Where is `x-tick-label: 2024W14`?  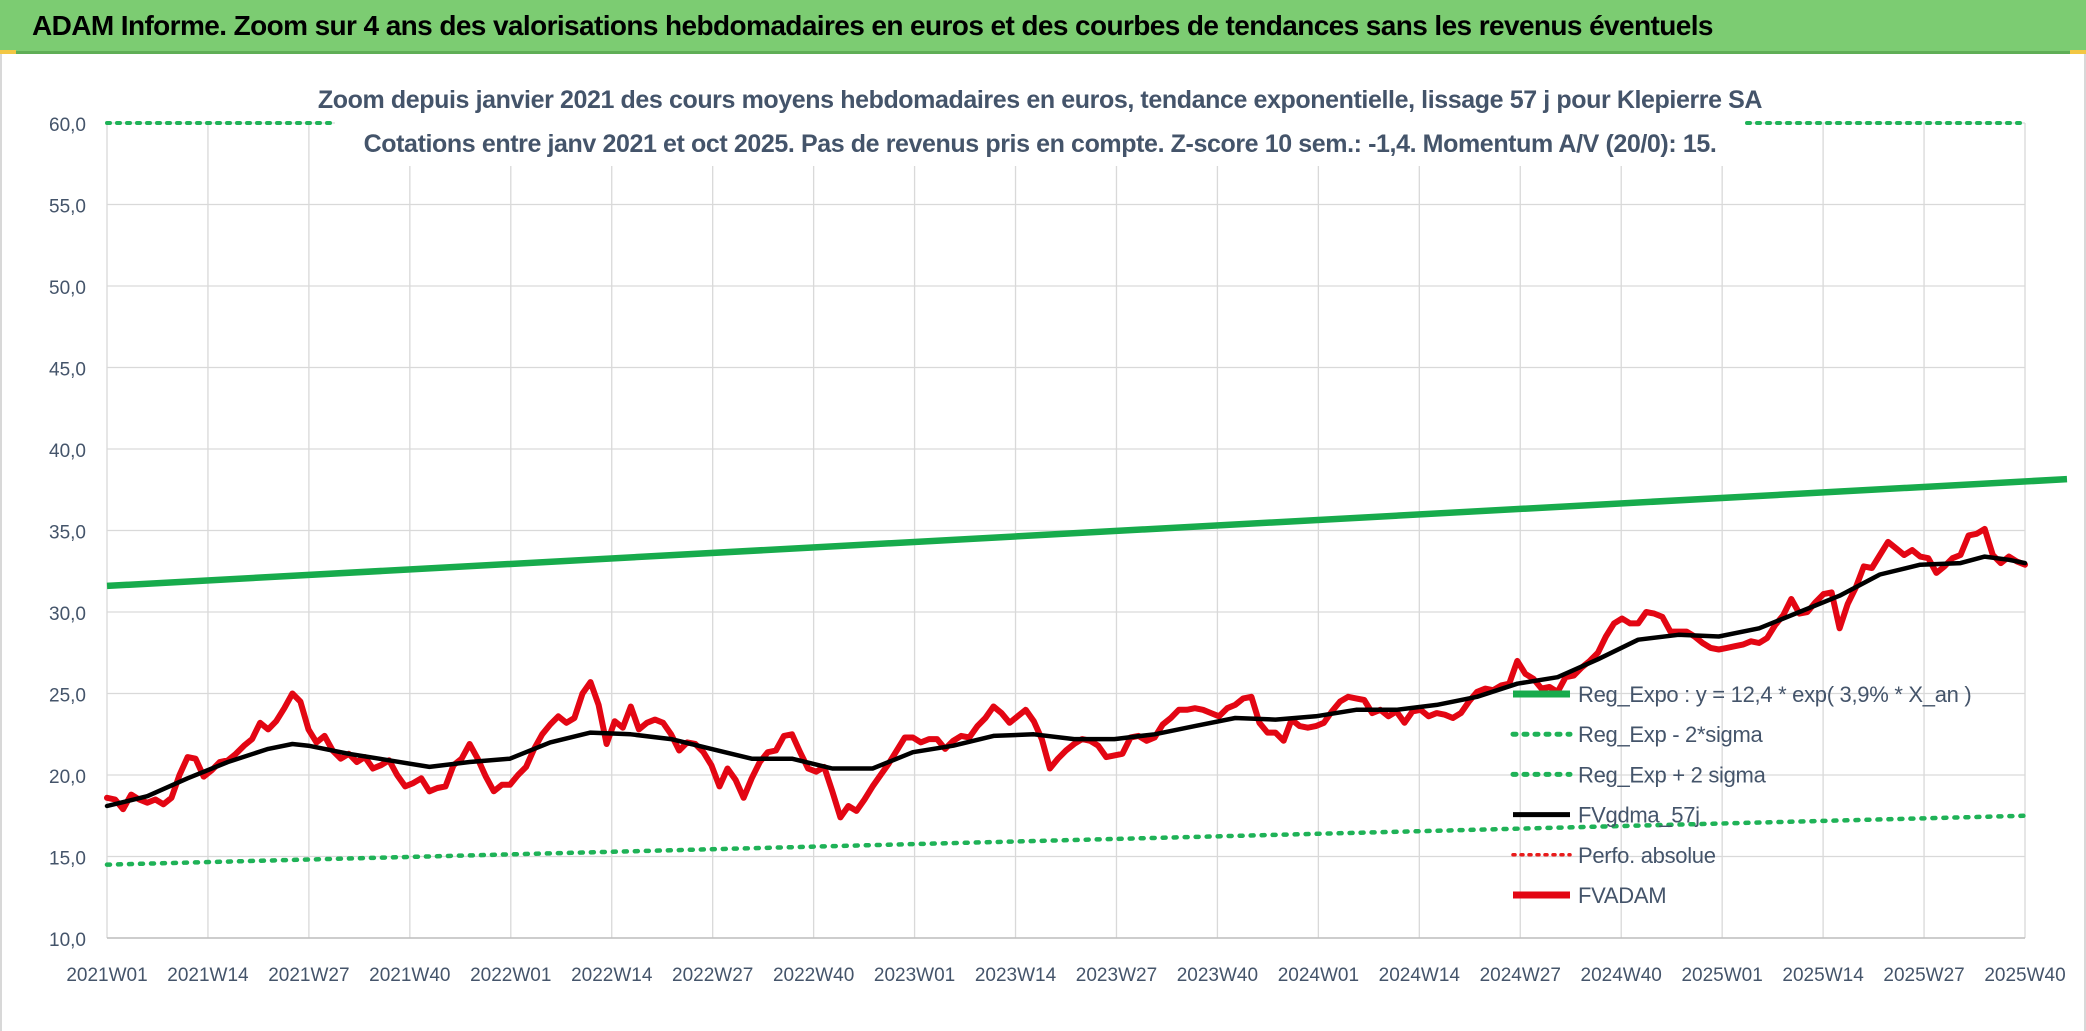 x-tick-label: 2024W14 is located at coordinates (1420, 975).